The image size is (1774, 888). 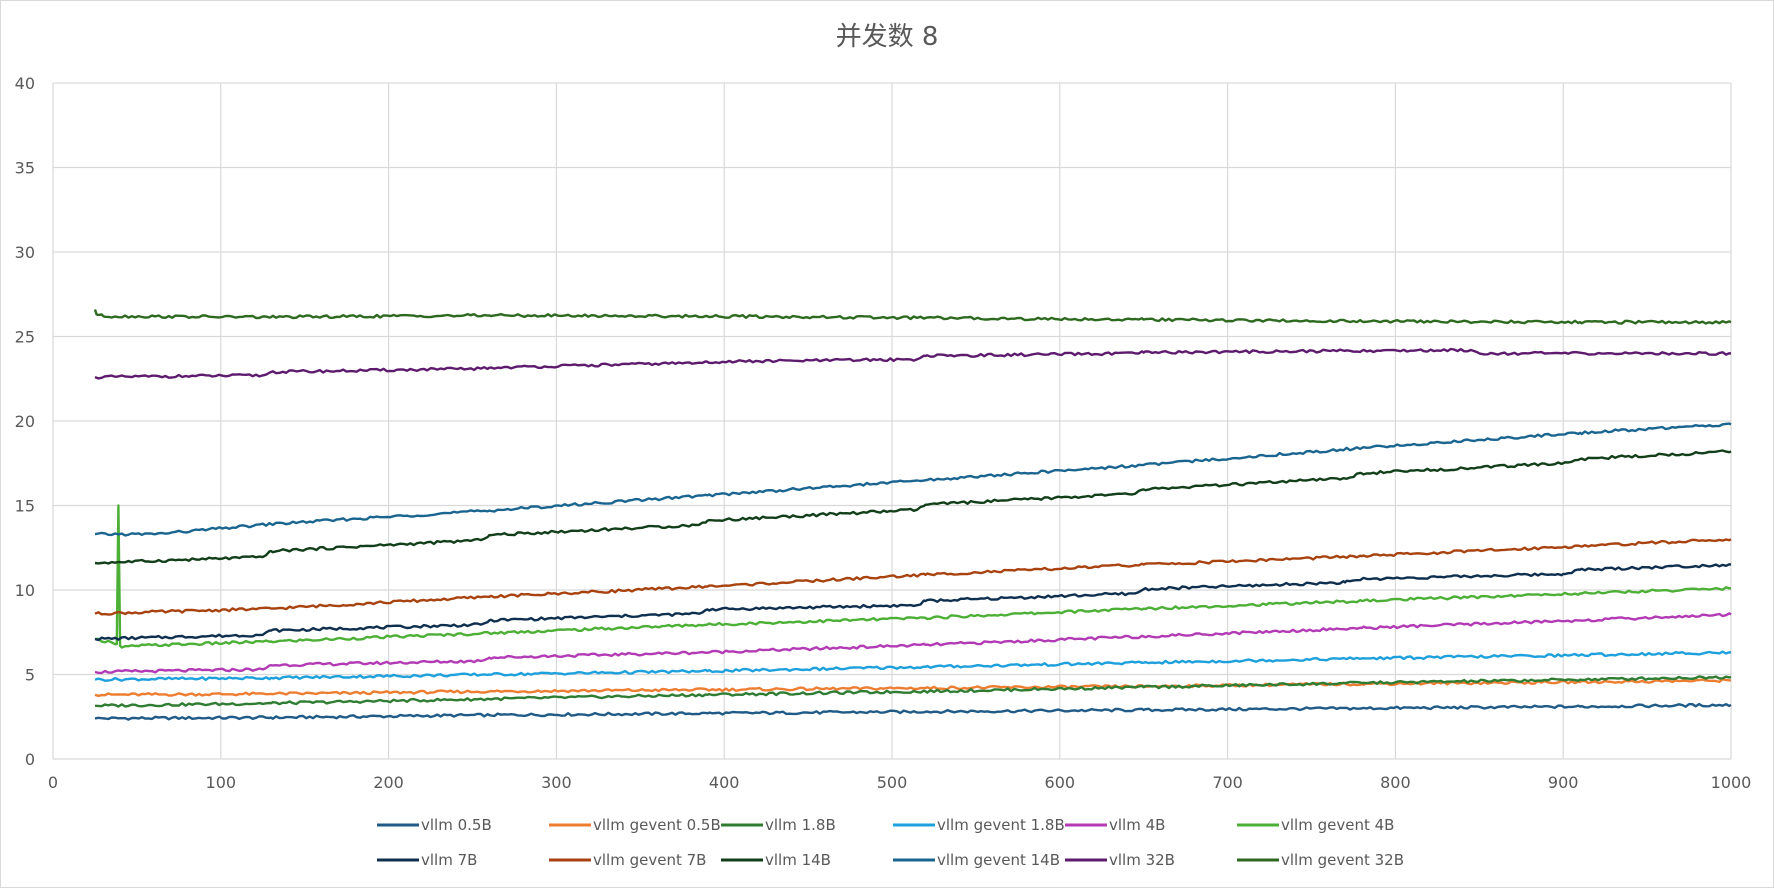 What do you see at coordinates (800, 825) in the screenshot?
I see `legend-label: vllm 1.8B` at bounding box center [800, 825].